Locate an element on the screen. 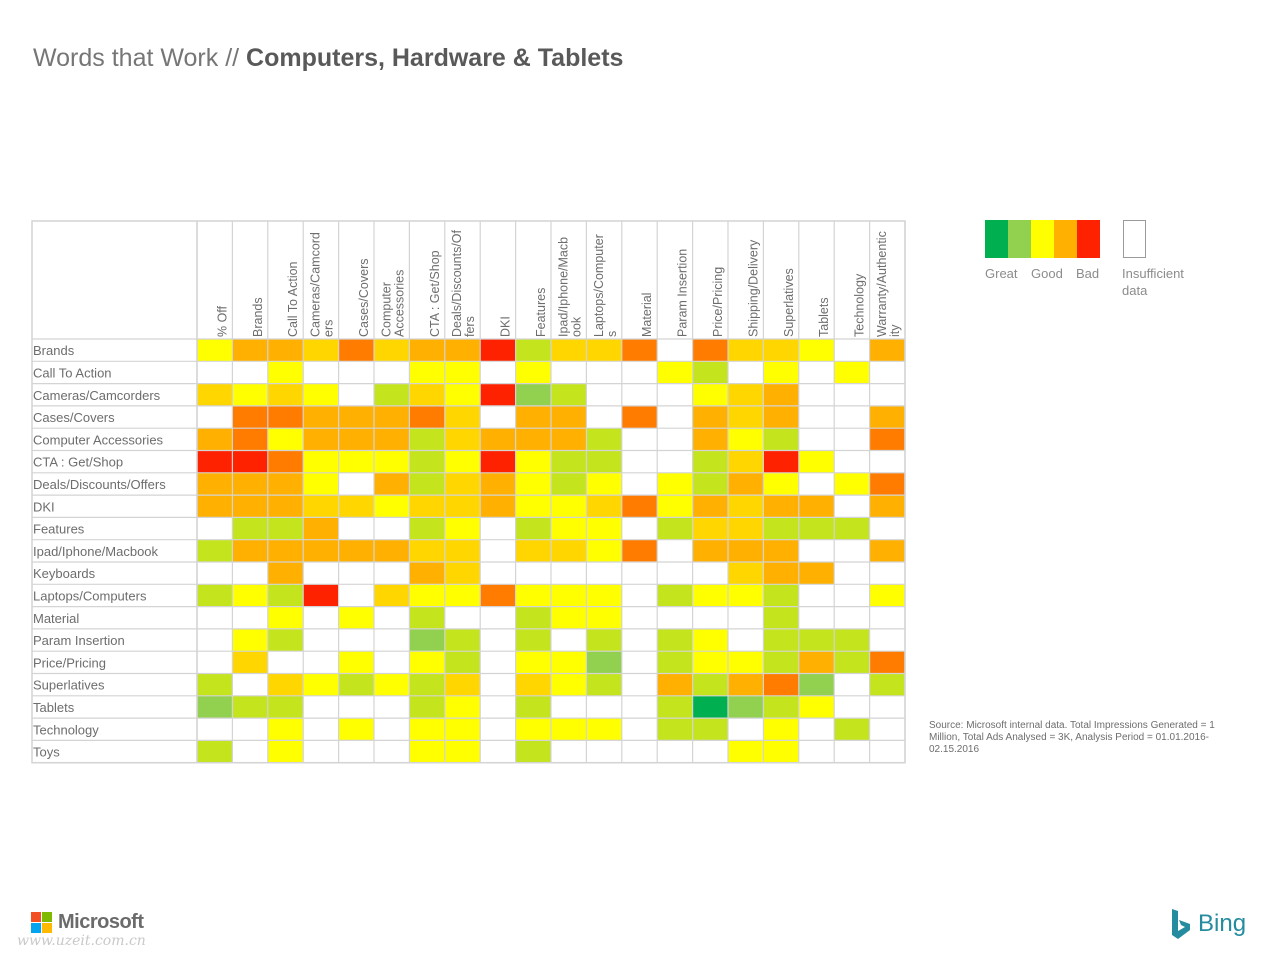  legend: Great Good Bad Insufficient data is located at coordinates (1095, 265).